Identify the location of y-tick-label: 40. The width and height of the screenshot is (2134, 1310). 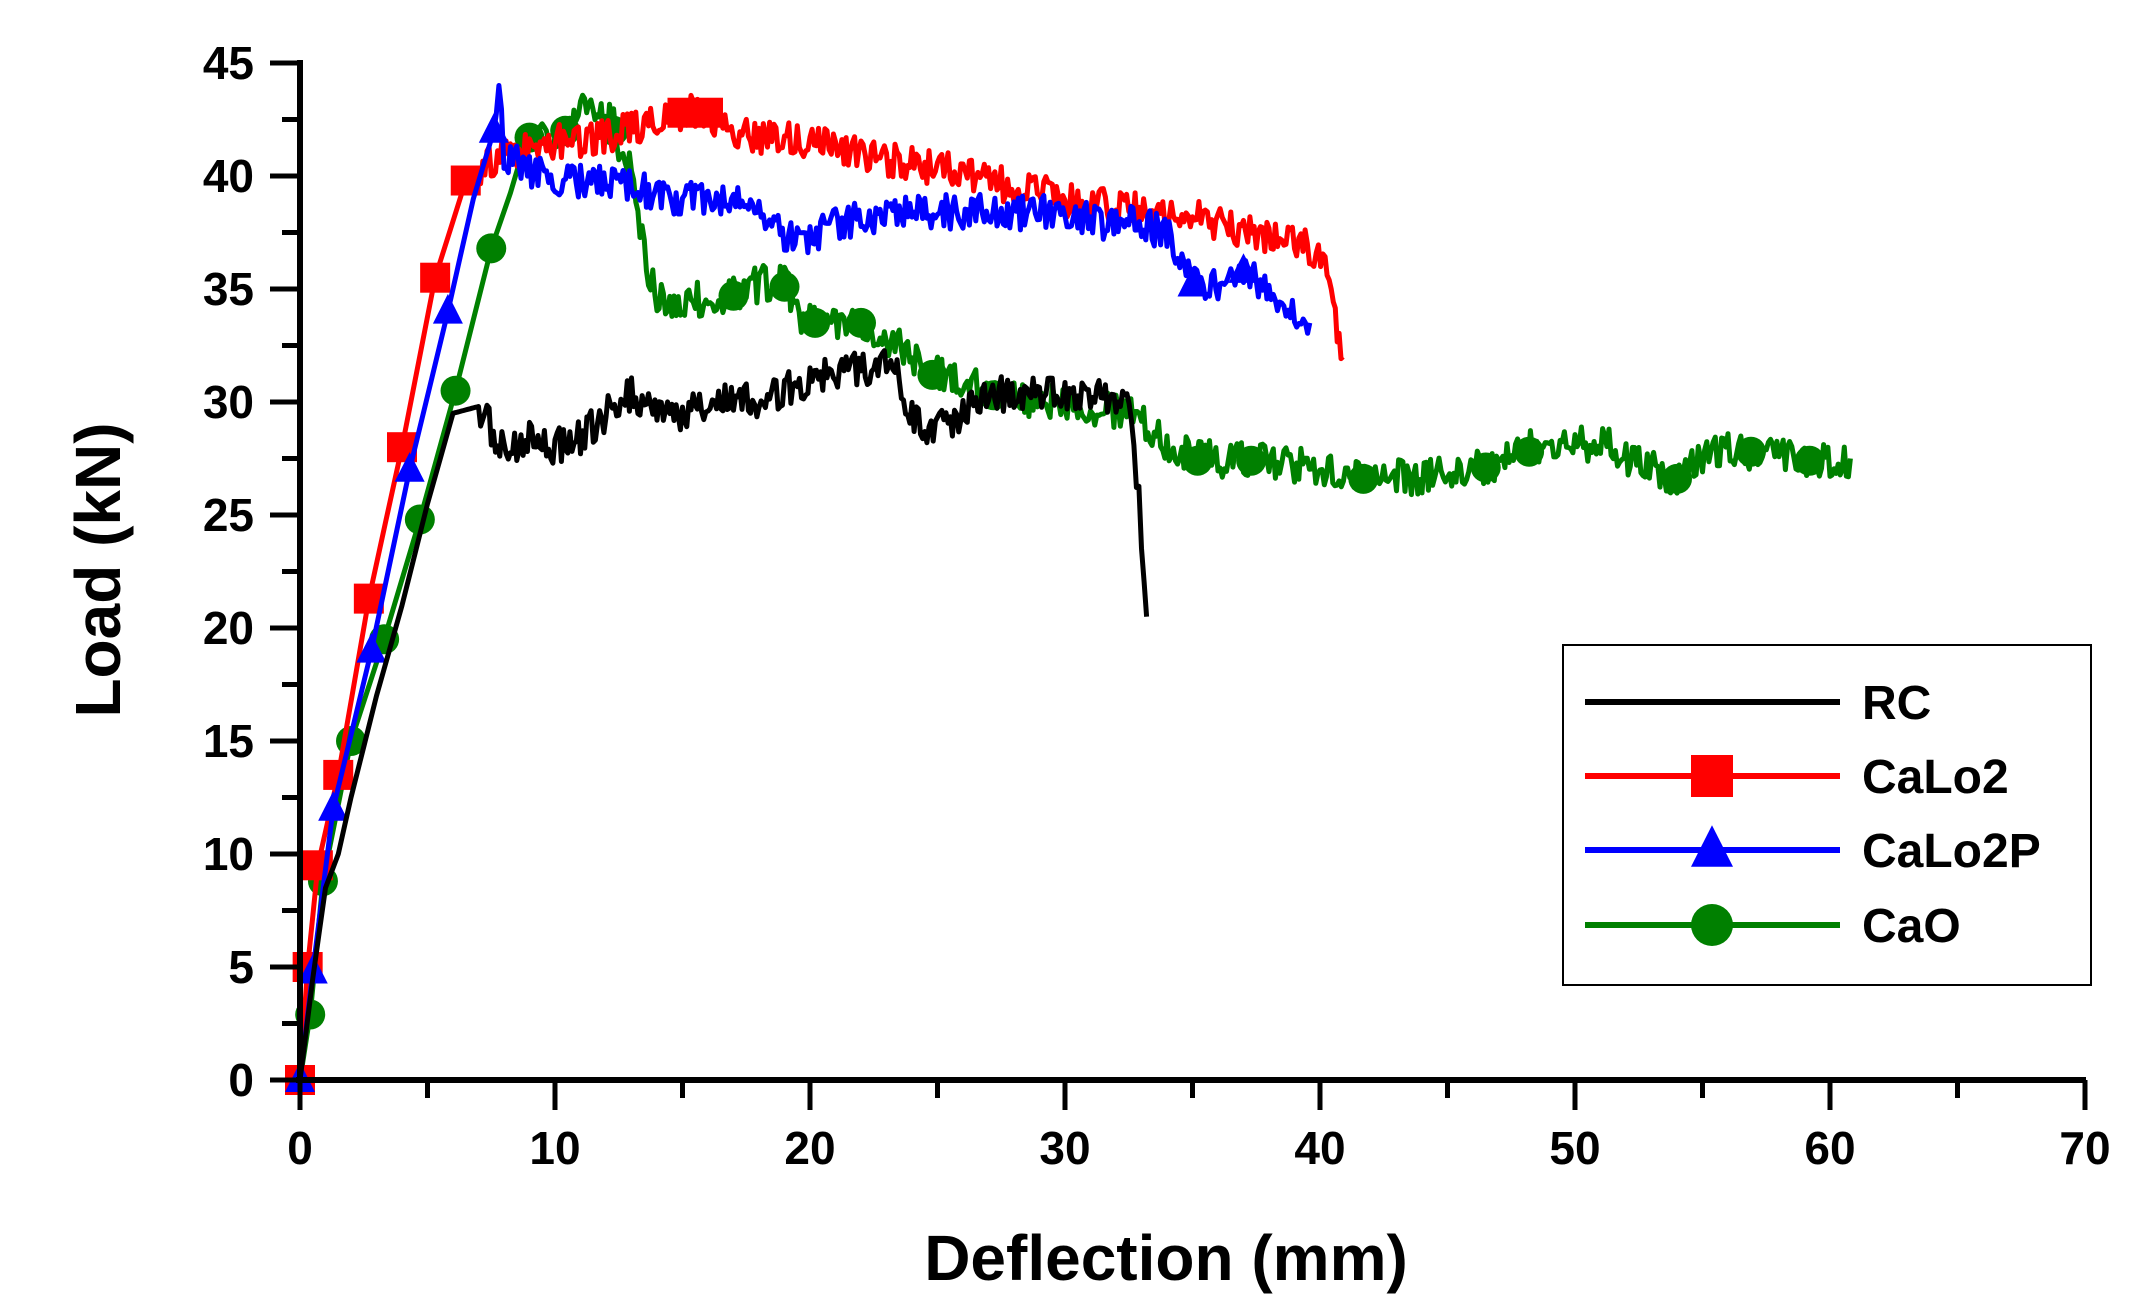
(228, 176).